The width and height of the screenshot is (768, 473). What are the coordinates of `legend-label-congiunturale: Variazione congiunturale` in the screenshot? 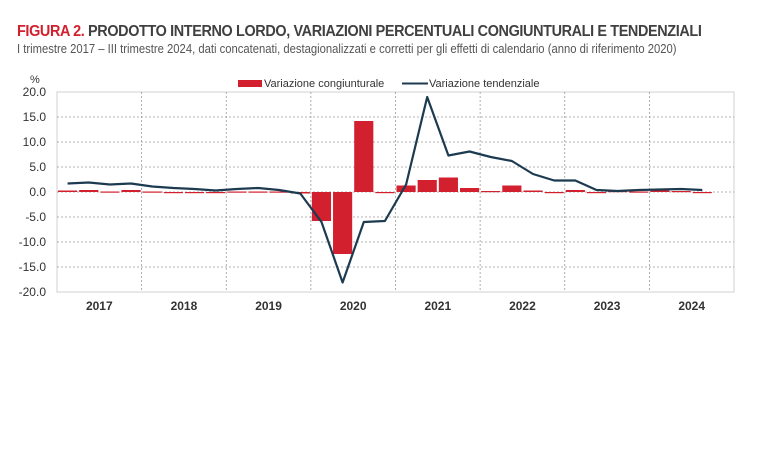 It's located at (324, 84).